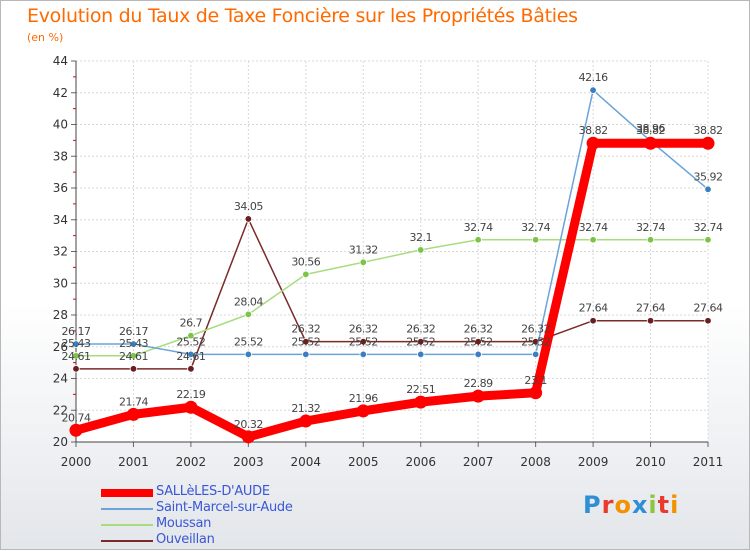 Image resolution: width=750 pixels, height=551 pixels. Describe the element at coordinates (592, 505) in the screenshot. I see `logo-letter: P` at that location.